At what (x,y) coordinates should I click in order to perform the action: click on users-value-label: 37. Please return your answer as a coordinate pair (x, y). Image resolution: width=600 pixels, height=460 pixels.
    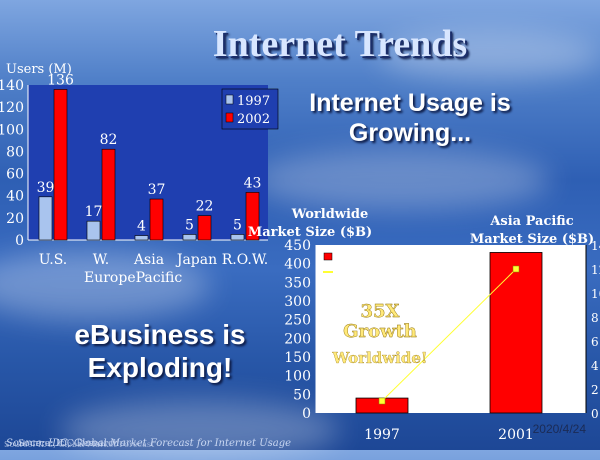
    Looking at the image, I should click on (157, 190).